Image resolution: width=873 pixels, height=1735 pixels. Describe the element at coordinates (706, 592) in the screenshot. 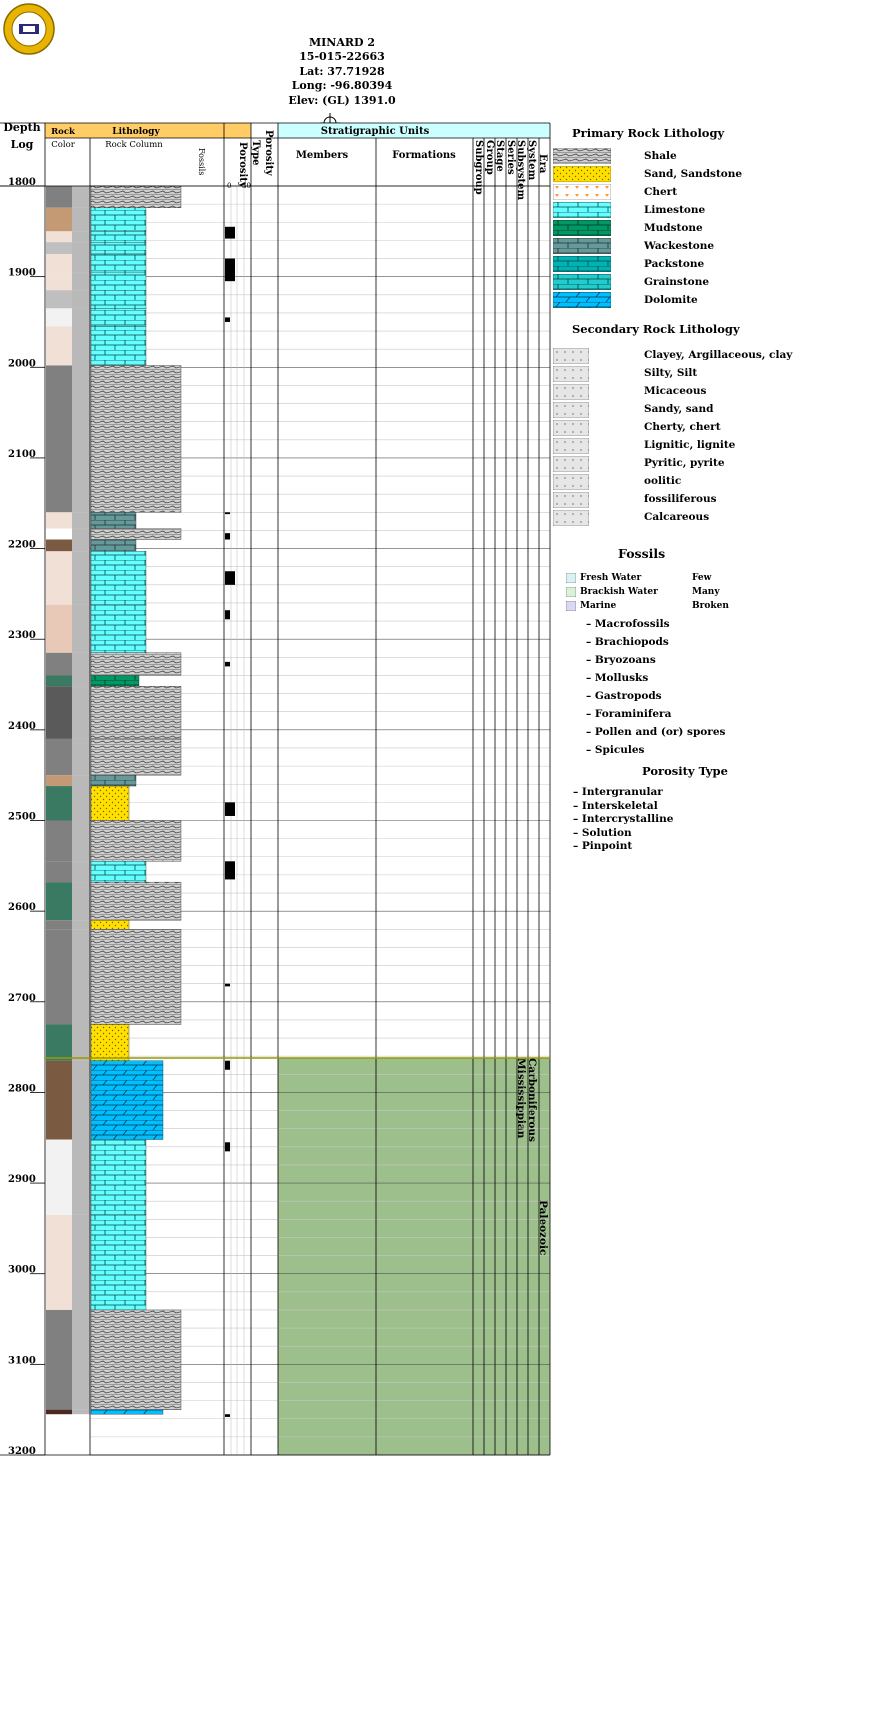

I see `abundance-label: Many` at that location.